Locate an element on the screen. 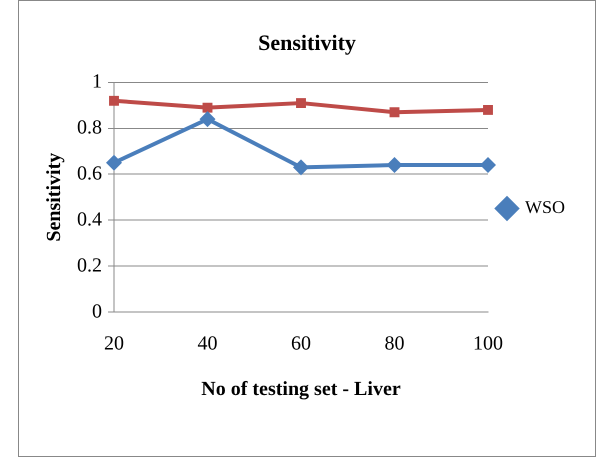 The width and height of the screenshot is (598, 459). y-tick-label: 0.2 is located at coordinates (89, 265).